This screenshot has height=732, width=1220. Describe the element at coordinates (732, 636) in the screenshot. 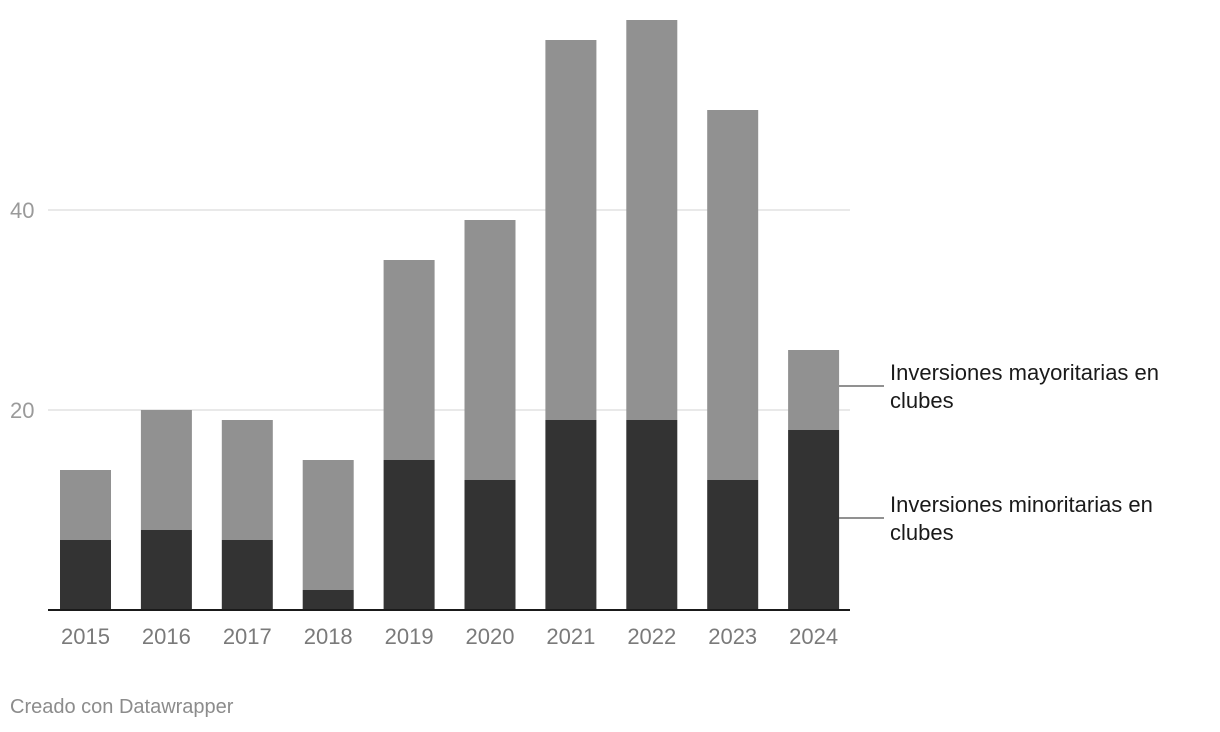

I see `x-tick-label: 2023` at that location.